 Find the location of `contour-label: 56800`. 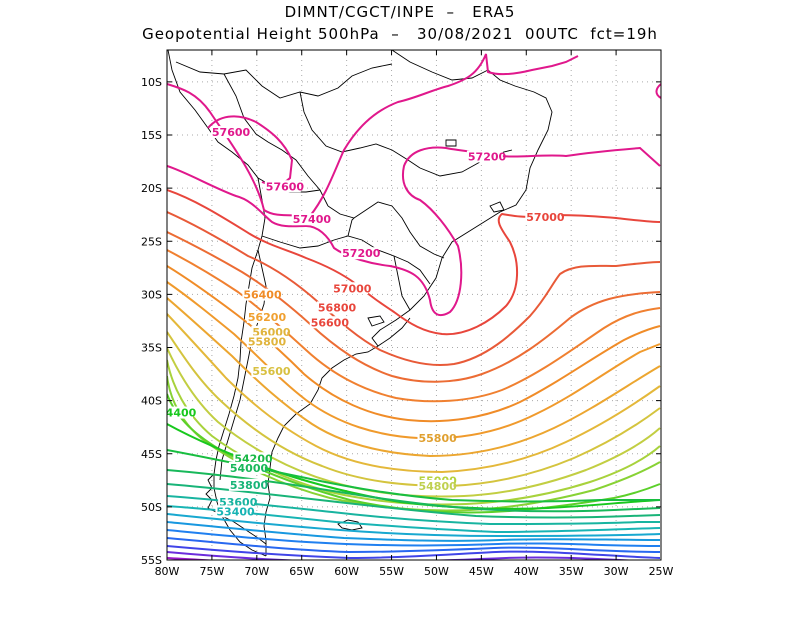

contour-label: 56800 is located at coordinates (337, 307).